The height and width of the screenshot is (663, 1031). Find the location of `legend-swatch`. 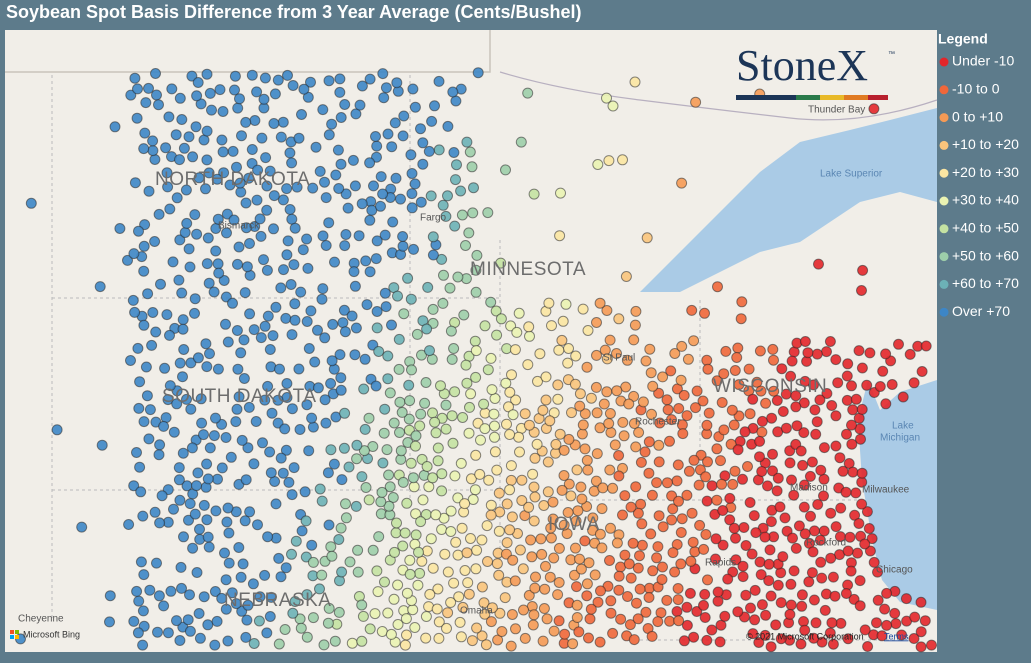

legend-swatch is located at coordinates (944, 118).